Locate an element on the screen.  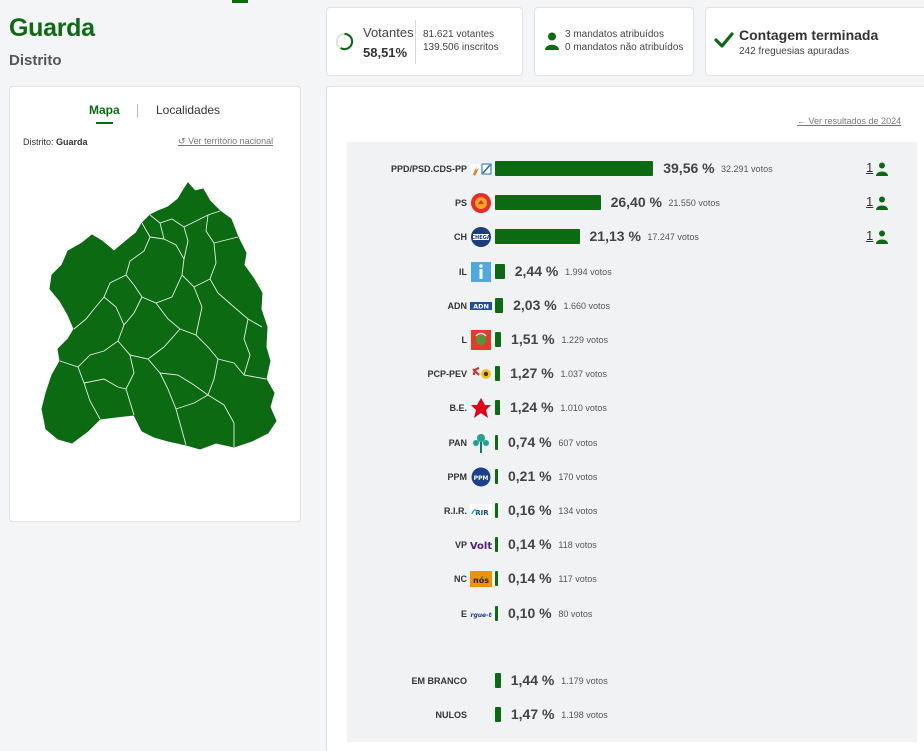
party-name: NULOS is located at coordinates (451, 715).